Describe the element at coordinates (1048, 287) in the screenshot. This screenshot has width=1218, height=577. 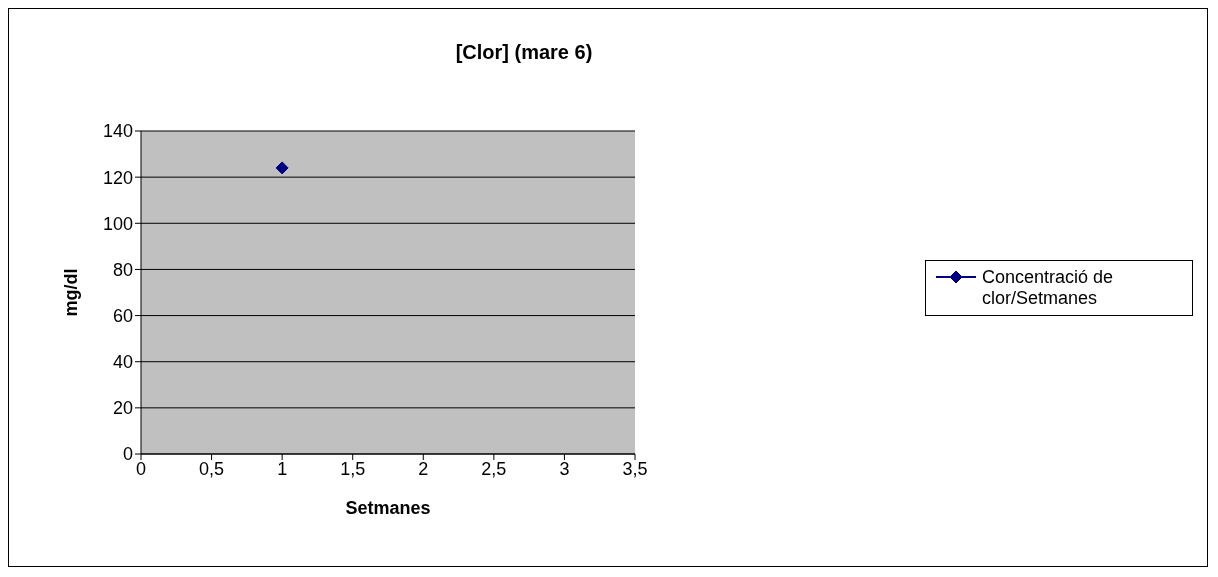
I see `legend-label: Concentració de clor/Setmanes` at that location.